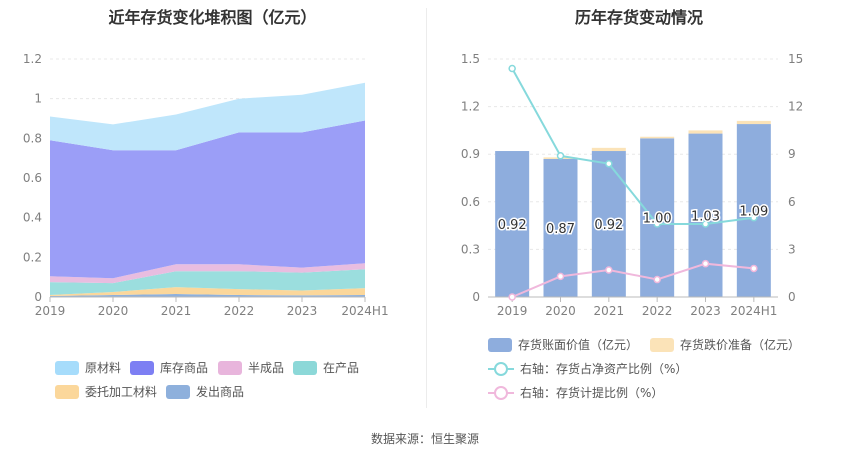 This screenshot has width=850, height=459. I want to click on legend-label: 委托加工材料, so click(121, 392).